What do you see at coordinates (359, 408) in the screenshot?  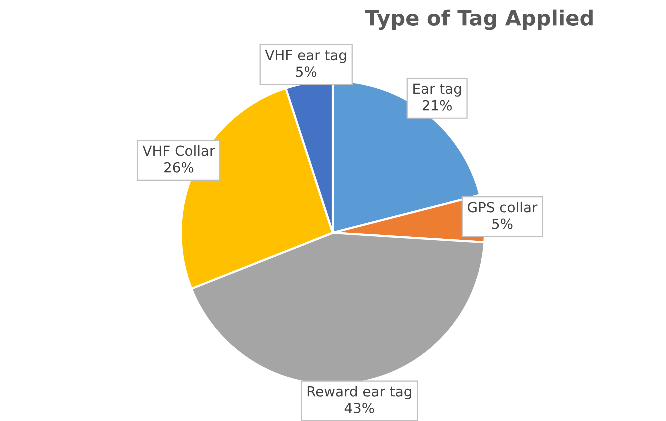 I see `data-label: 43%` at bounding box center [359, 408].